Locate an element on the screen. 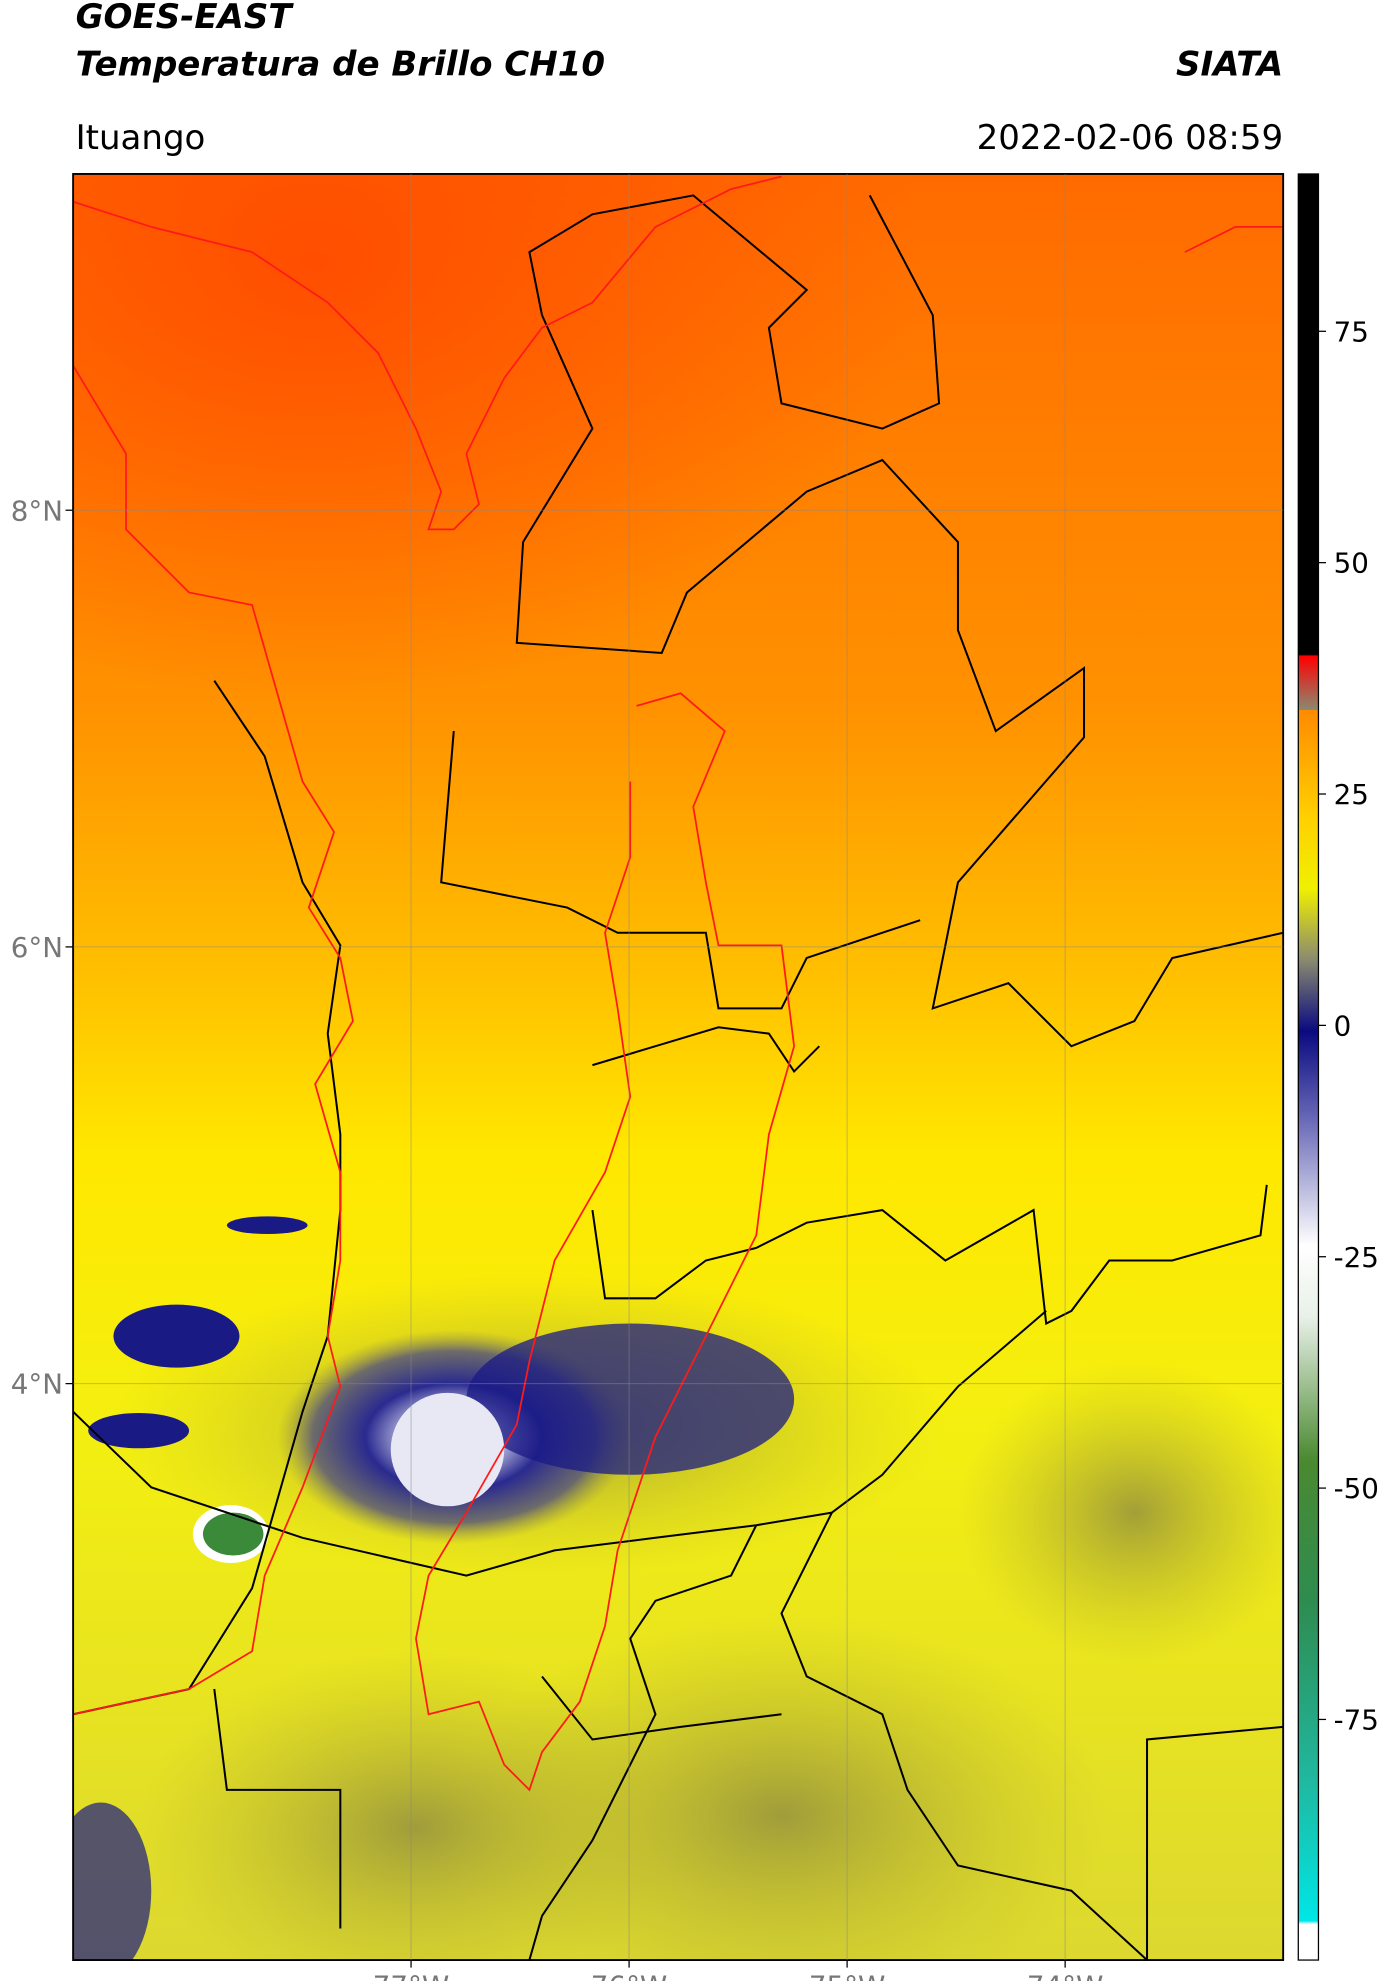  cloud-core is located at coordinates (447, 1449).